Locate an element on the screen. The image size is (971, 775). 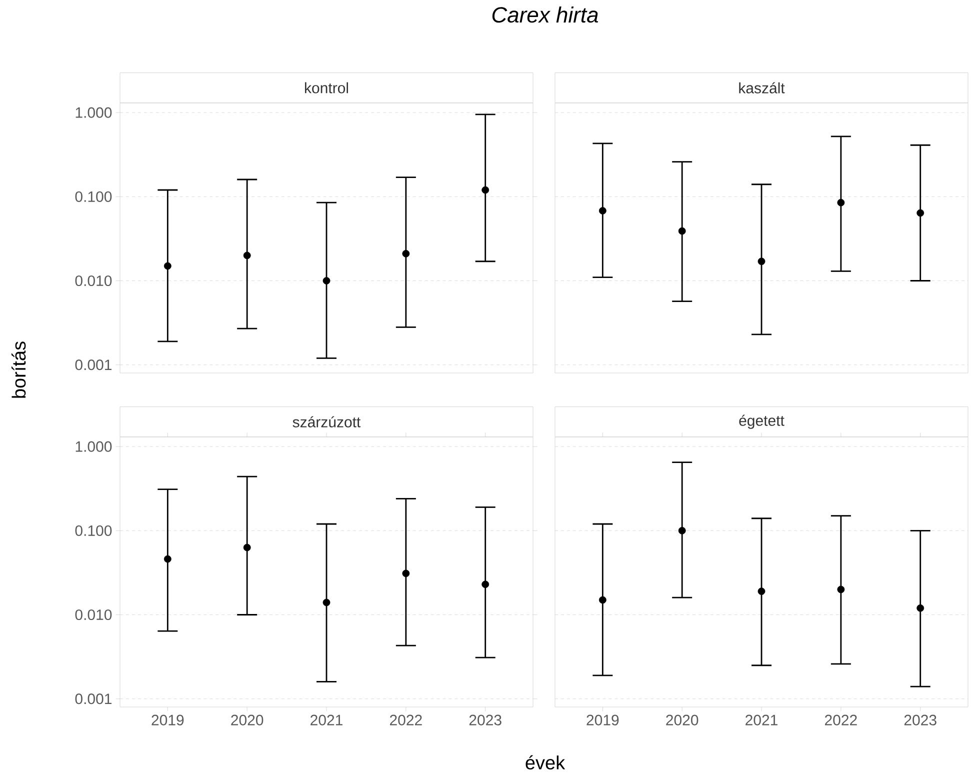
text: Carex hirta is located at coordinates (545, 14).